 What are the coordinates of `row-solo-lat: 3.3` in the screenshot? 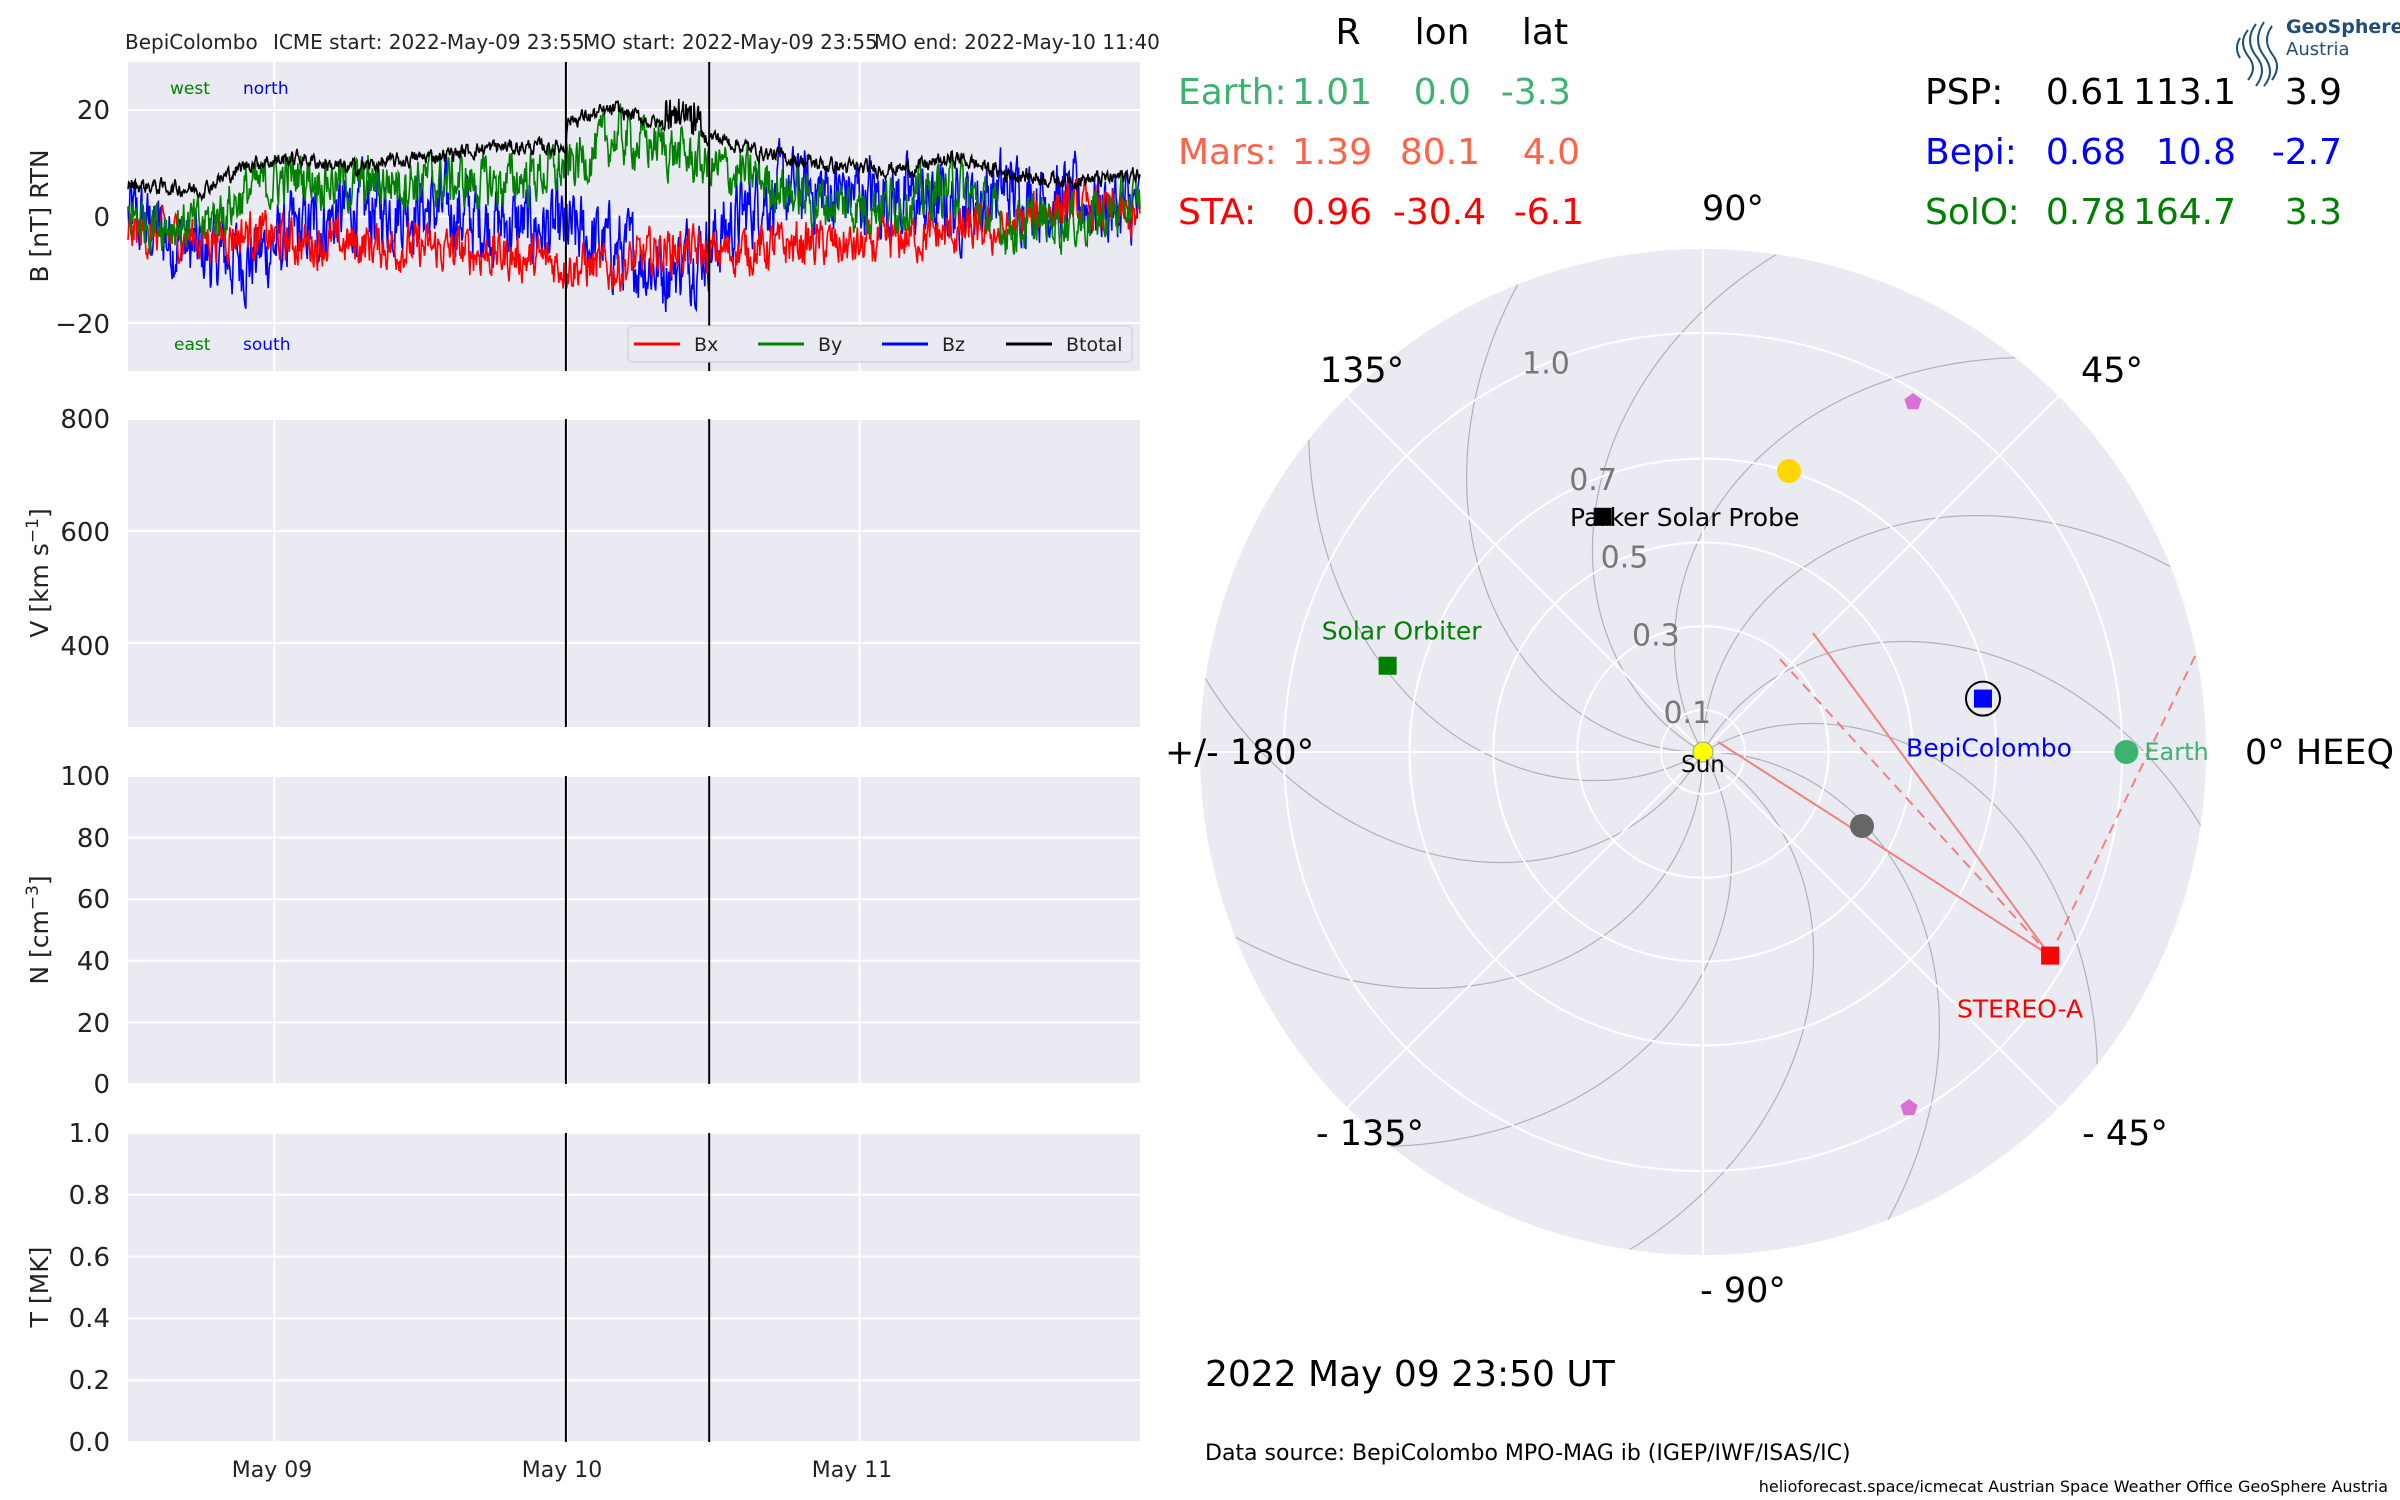 It's located at (2313, 212).